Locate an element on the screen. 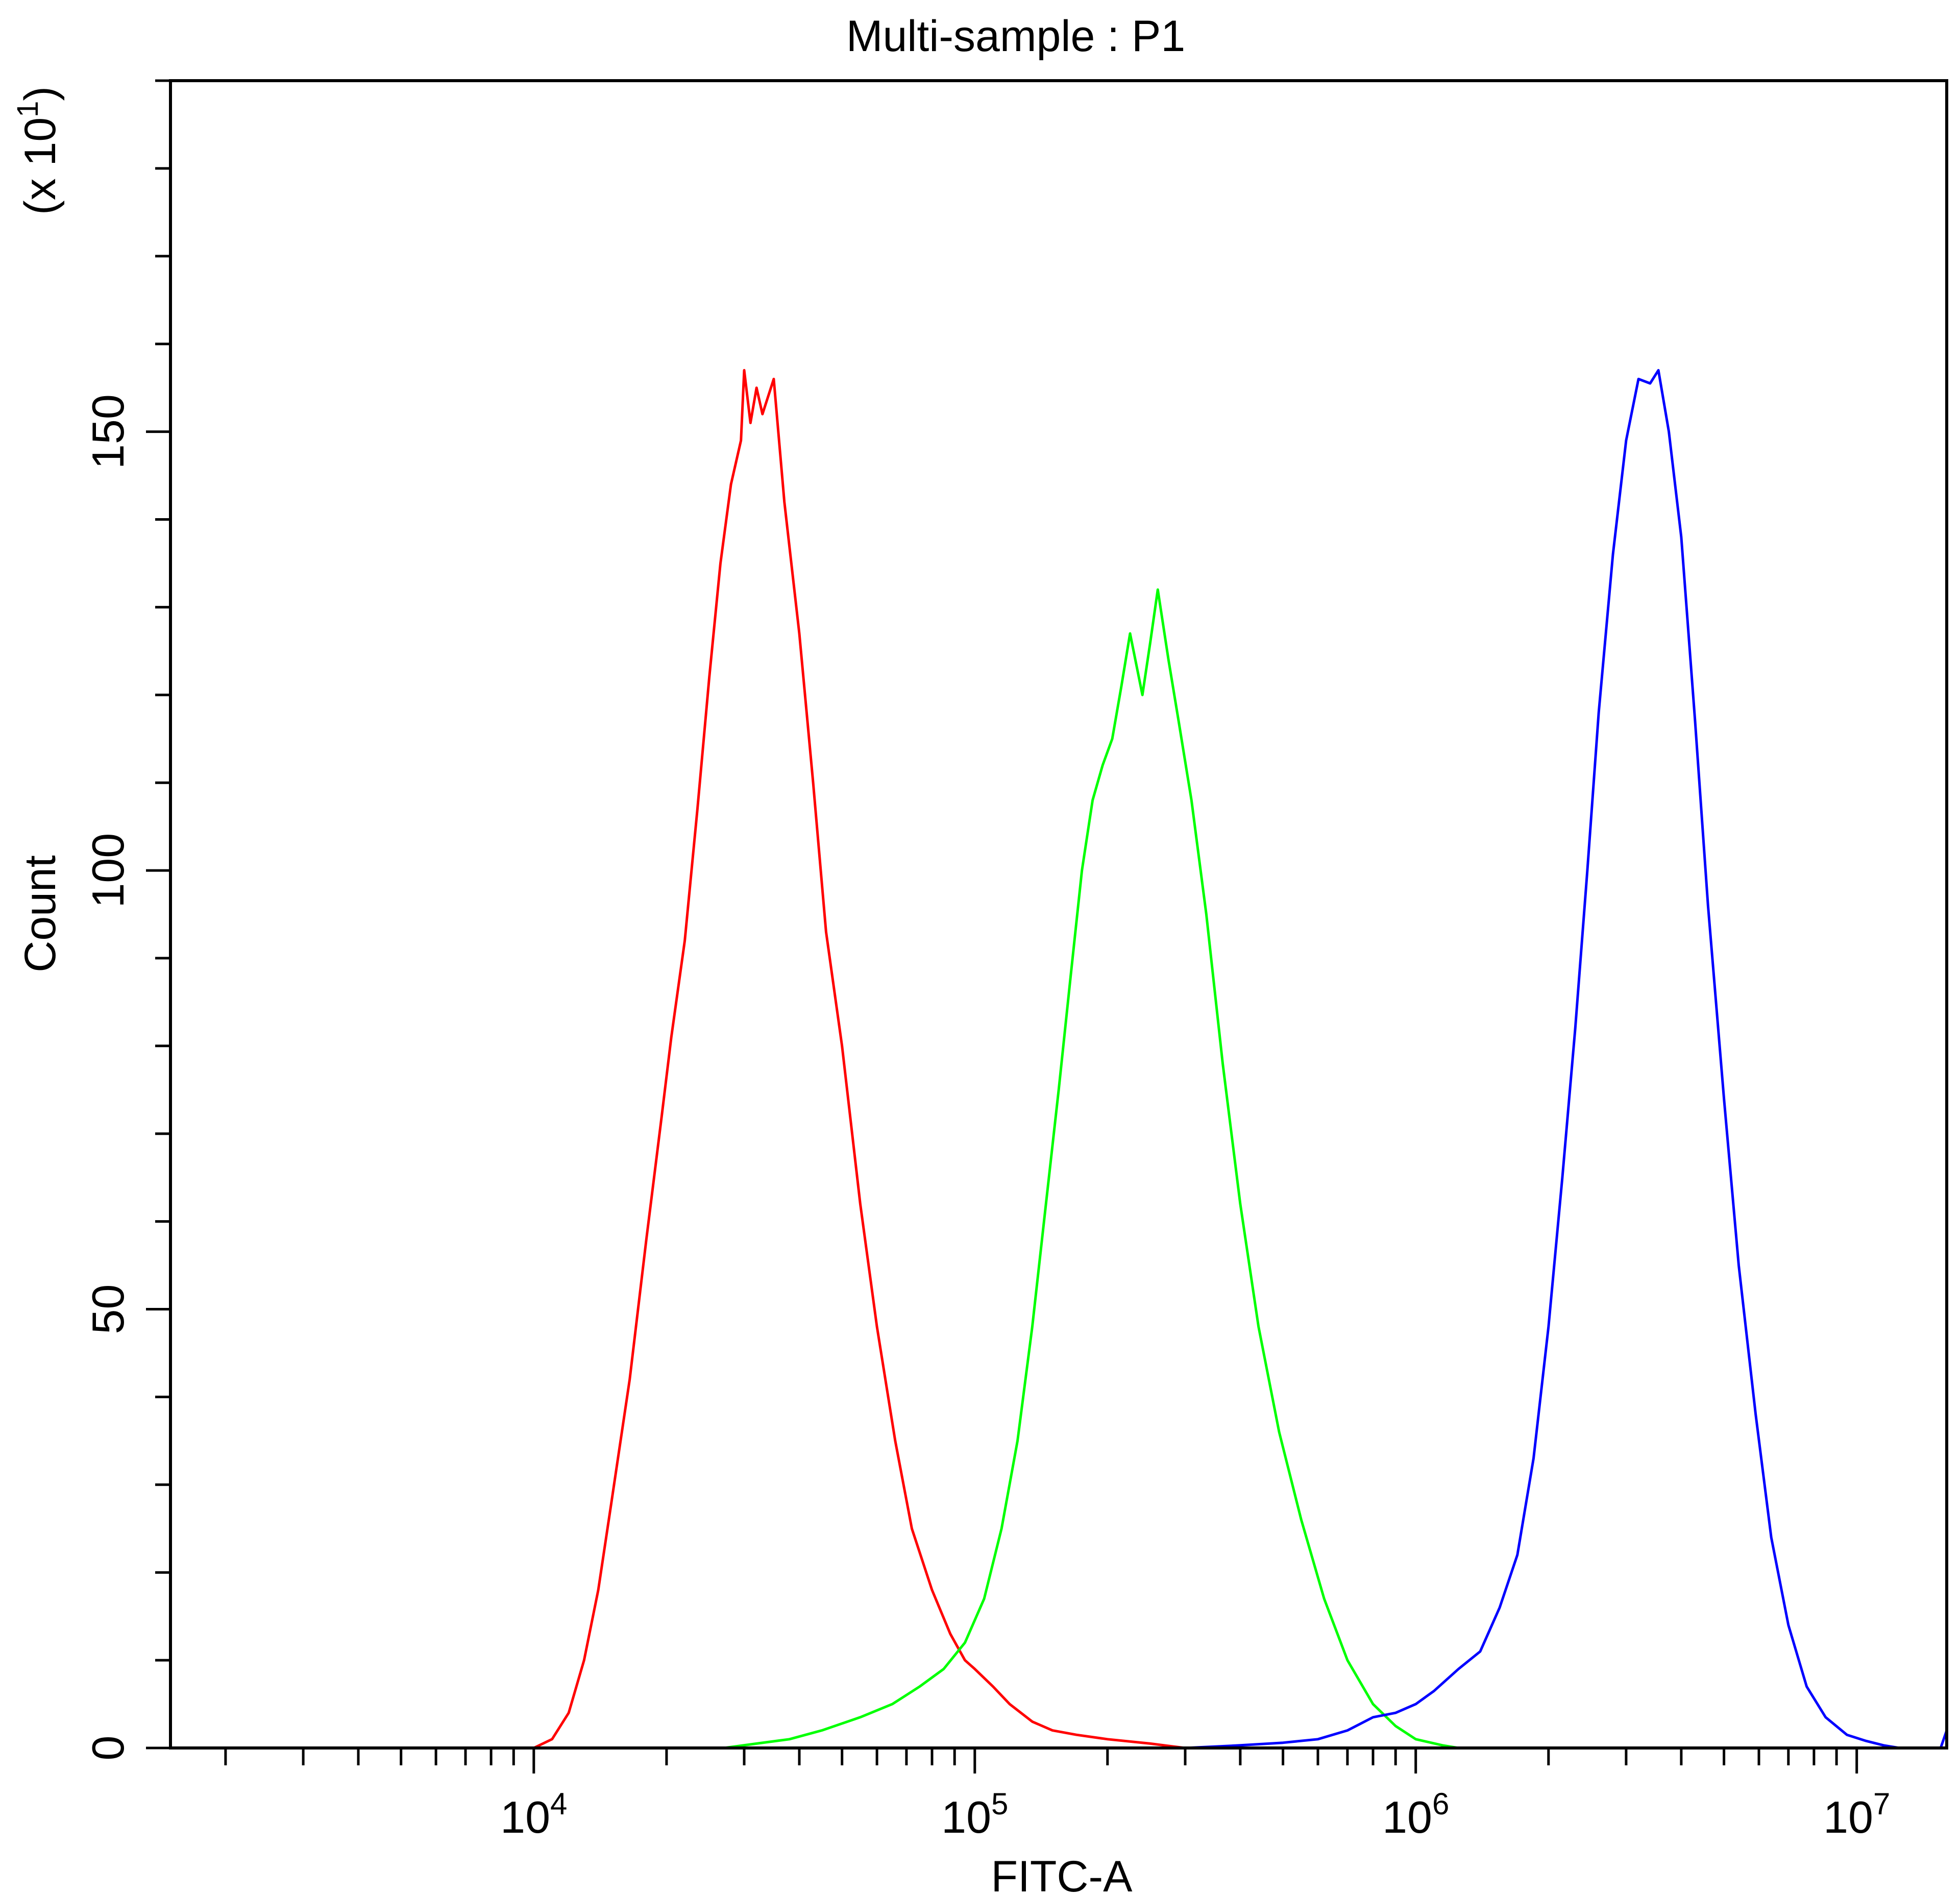 This screenshot has height=1895, width=1960. x-tick-exponent: 6 is located at coordinates (1440, 1804).